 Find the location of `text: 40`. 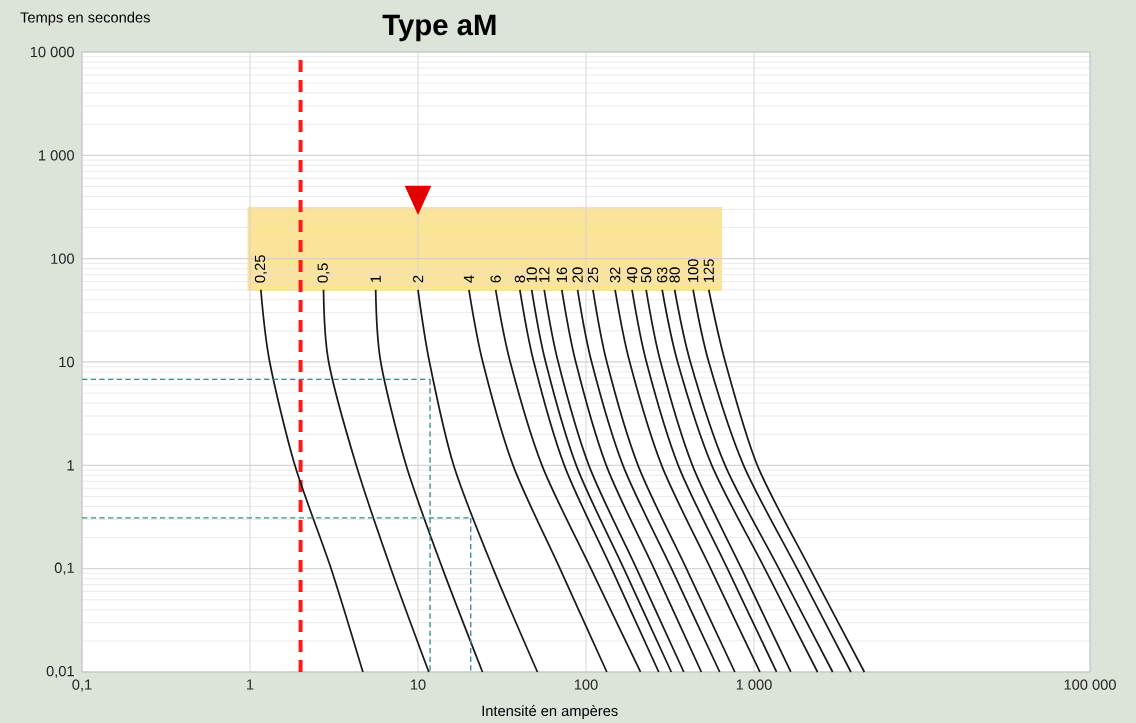

text: 40 is located at coordinates (632, 275).